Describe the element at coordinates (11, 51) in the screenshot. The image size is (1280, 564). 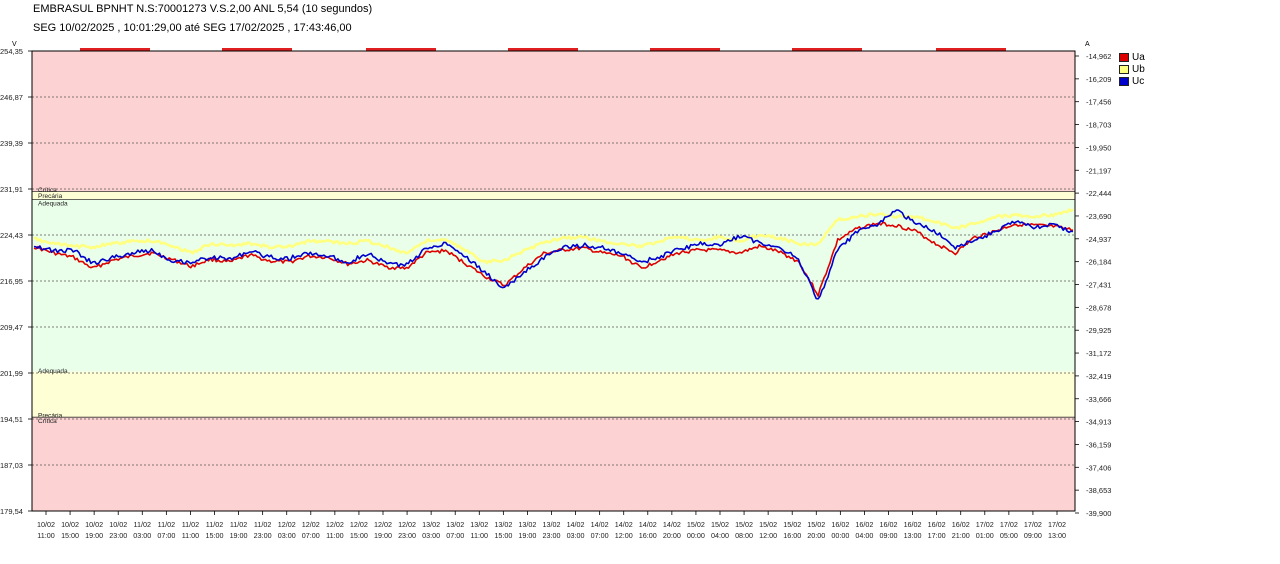
I see `y-tick-label-left: 254,35` at that location.